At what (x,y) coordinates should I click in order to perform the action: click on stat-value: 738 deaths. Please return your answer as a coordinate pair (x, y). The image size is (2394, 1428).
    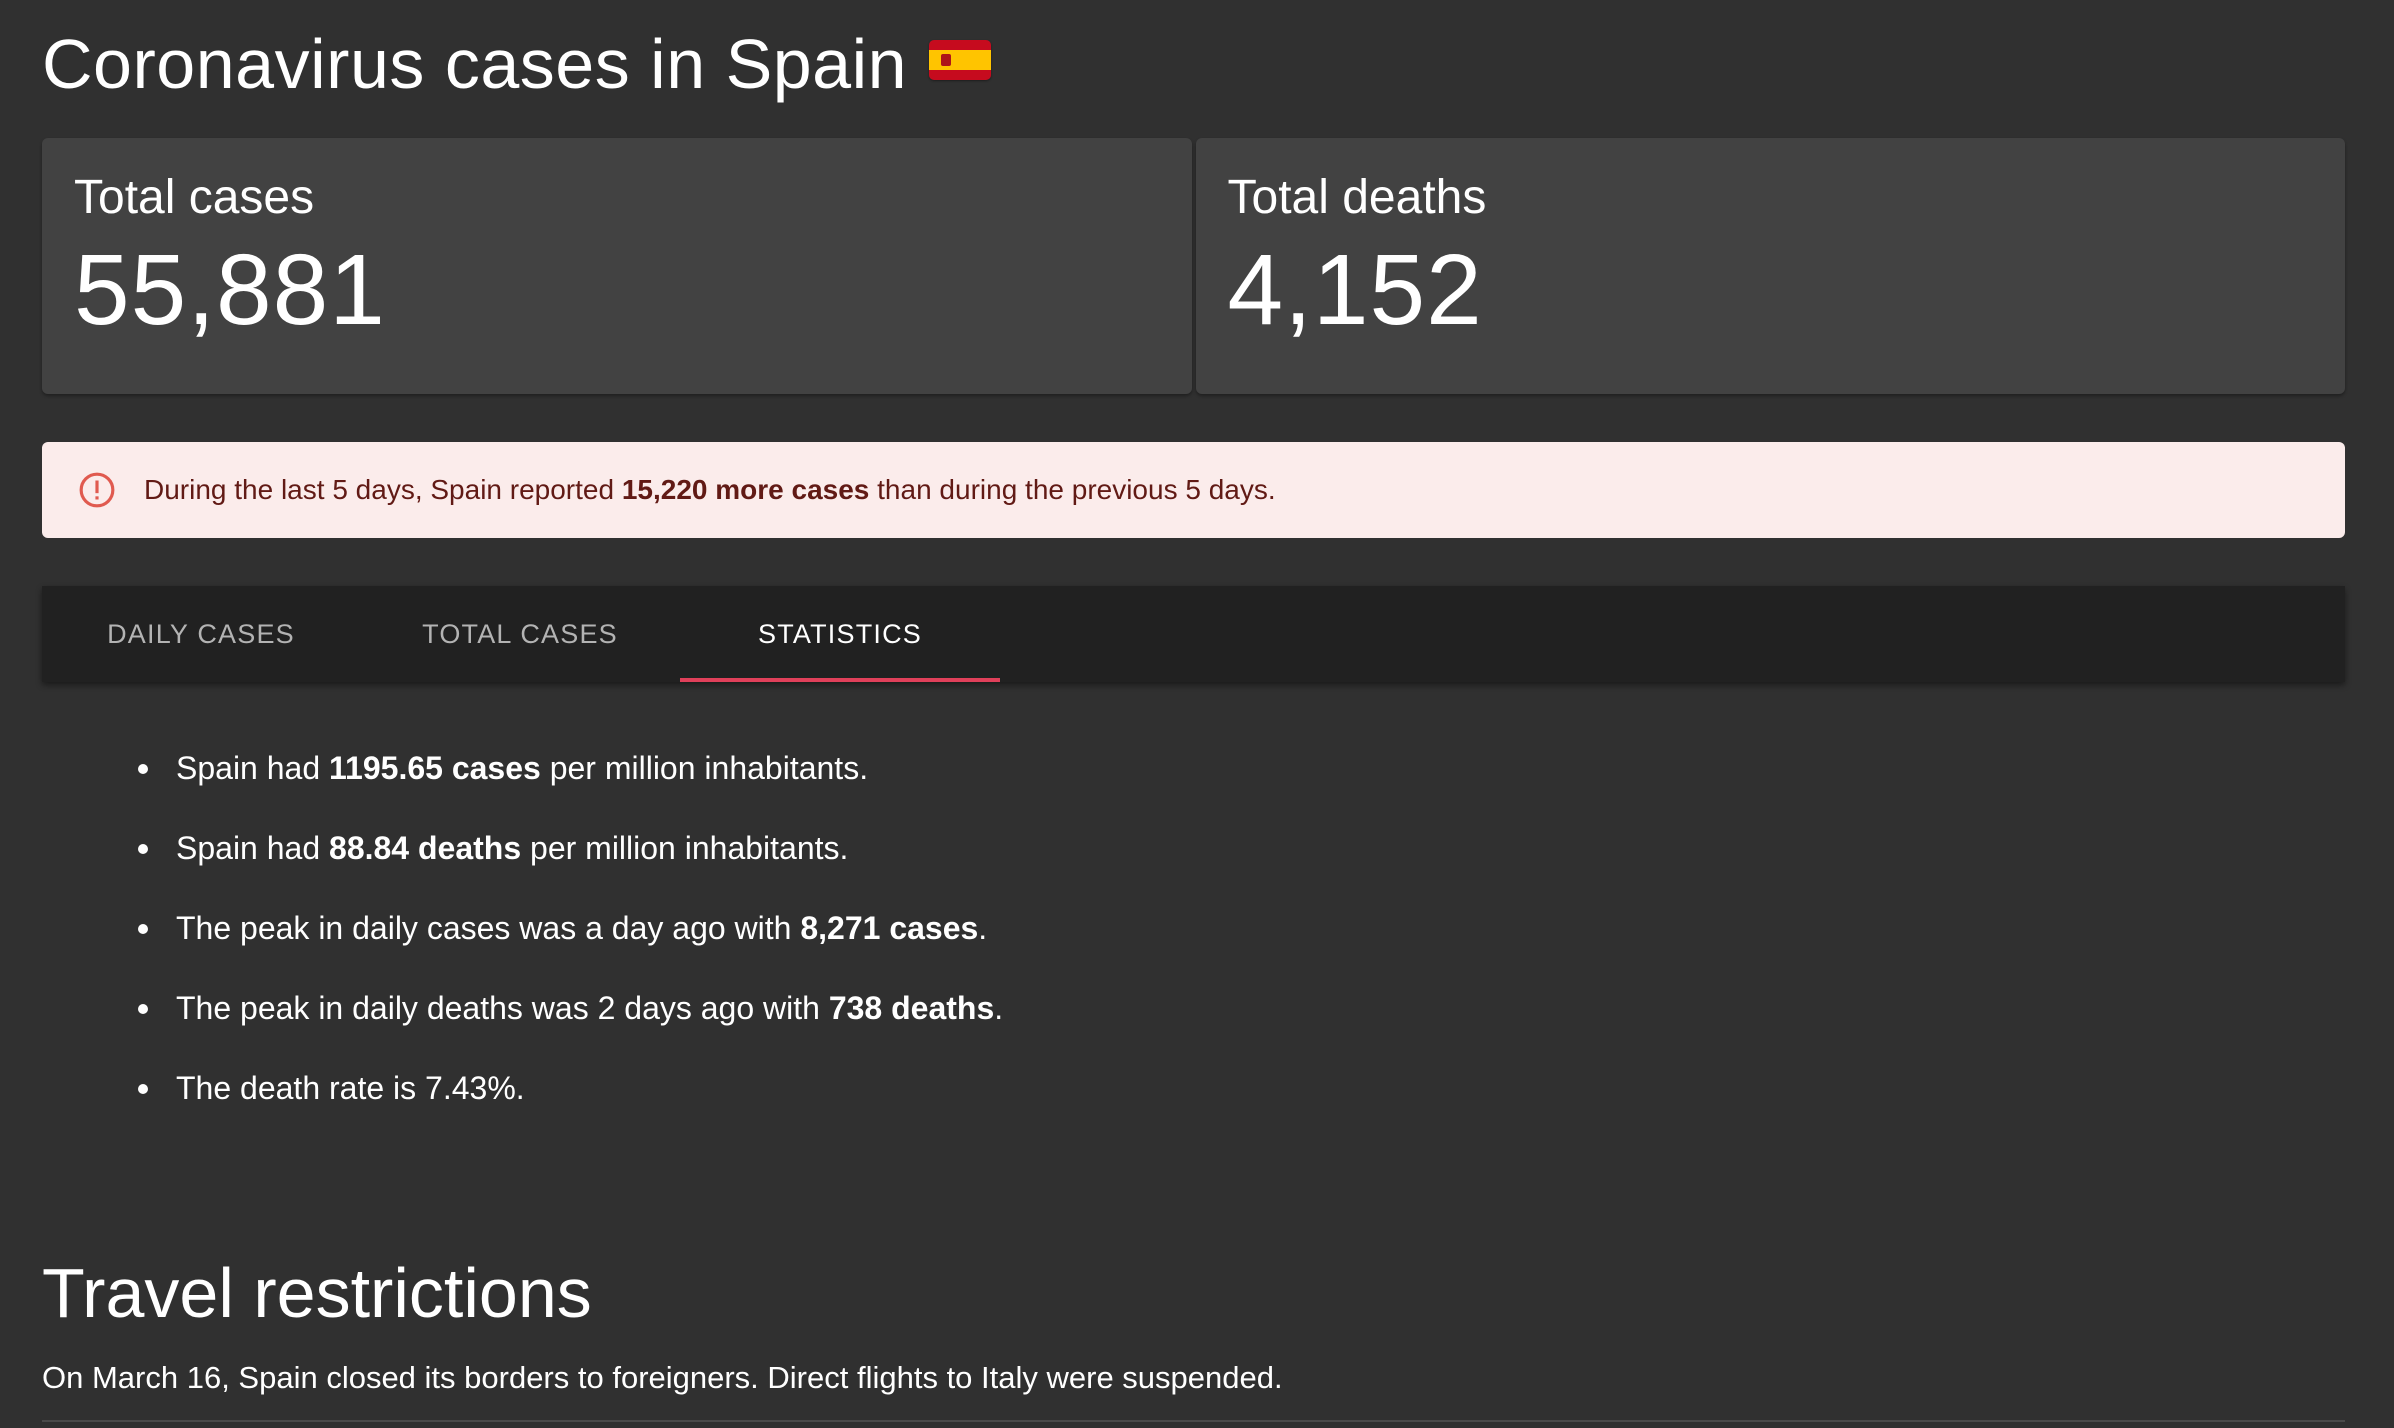
    Looking at the image, I should click on (911, 1008).